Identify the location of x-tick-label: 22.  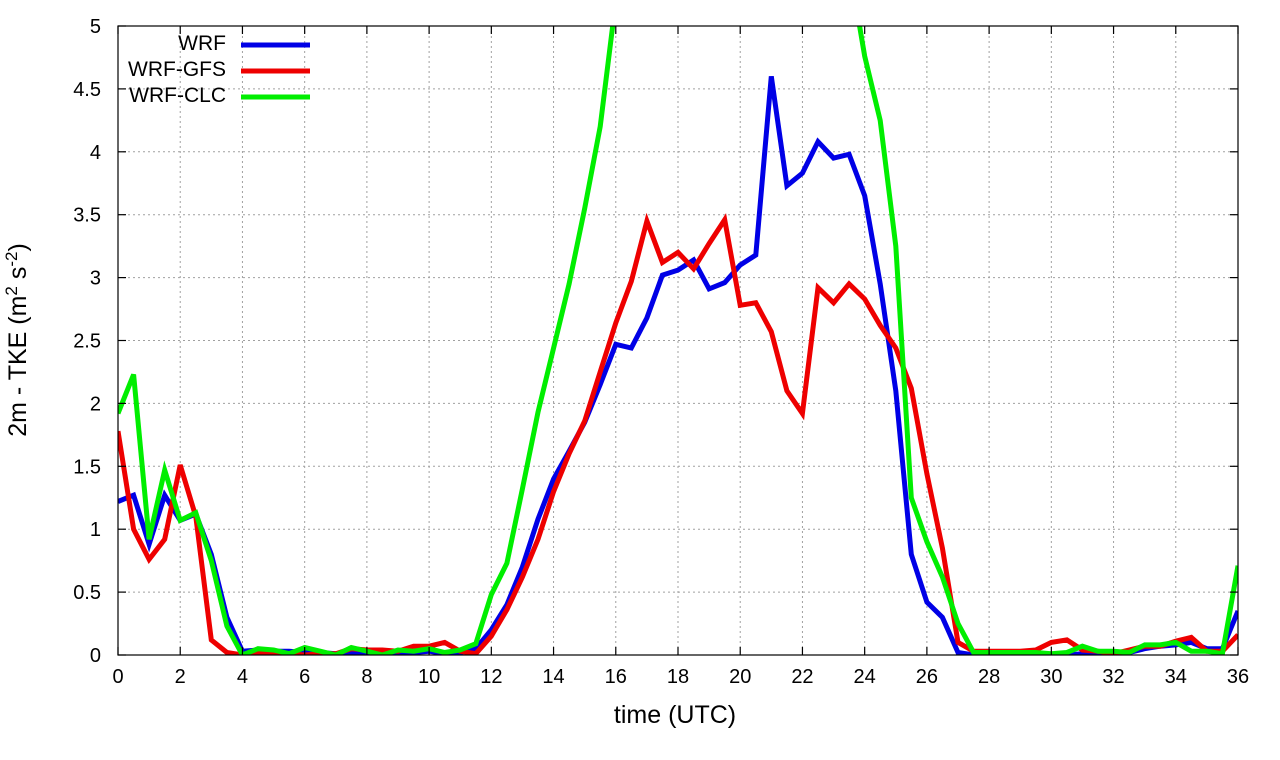
(802, 677).